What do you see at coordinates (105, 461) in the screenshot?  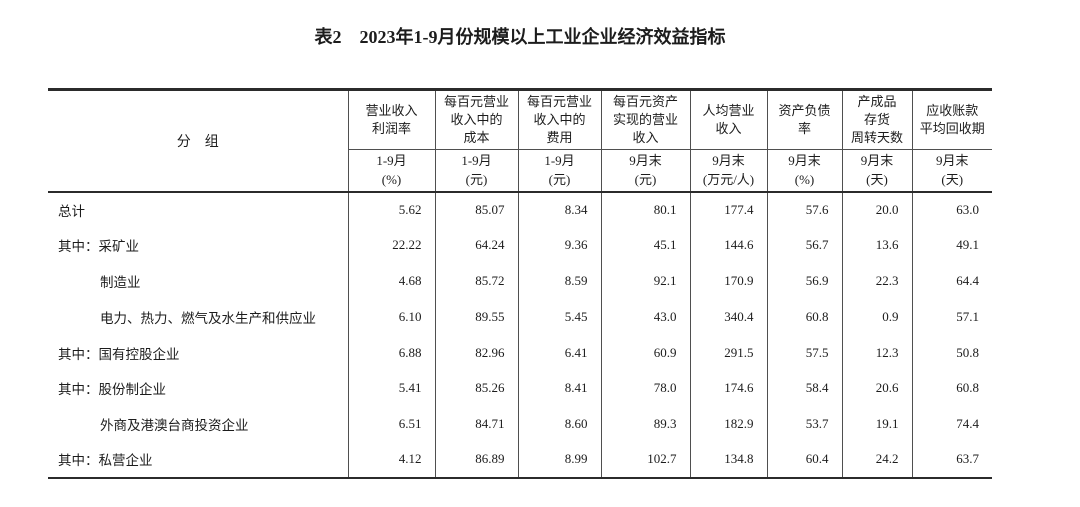 I see `row-label: 其中：私营企业` at bounding box center [105, 461].